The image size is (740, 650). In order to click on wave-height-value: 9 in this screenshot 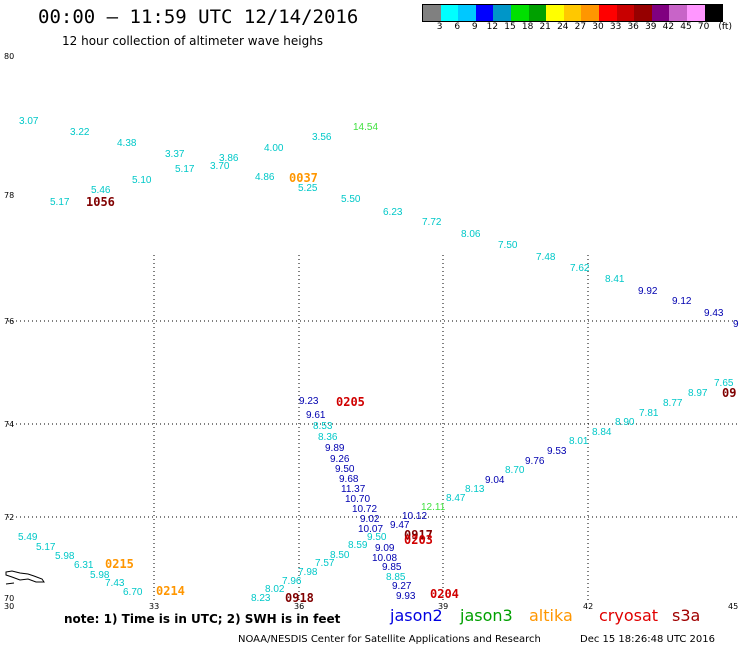, I will do `click(736, 324)`.